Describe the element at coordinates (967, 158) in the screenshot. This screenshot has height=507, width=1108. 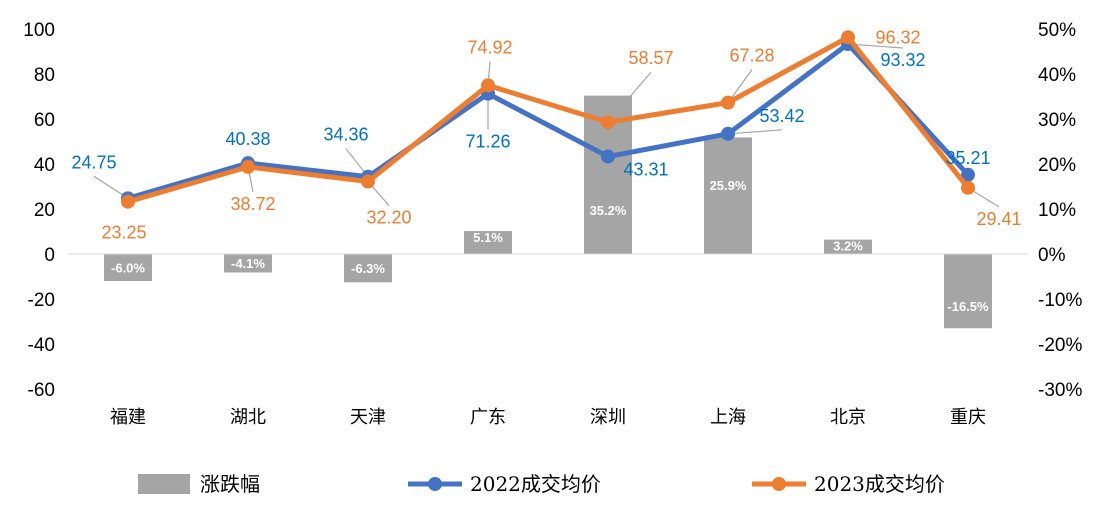
I see `line-data-label: 35.21` at that location.